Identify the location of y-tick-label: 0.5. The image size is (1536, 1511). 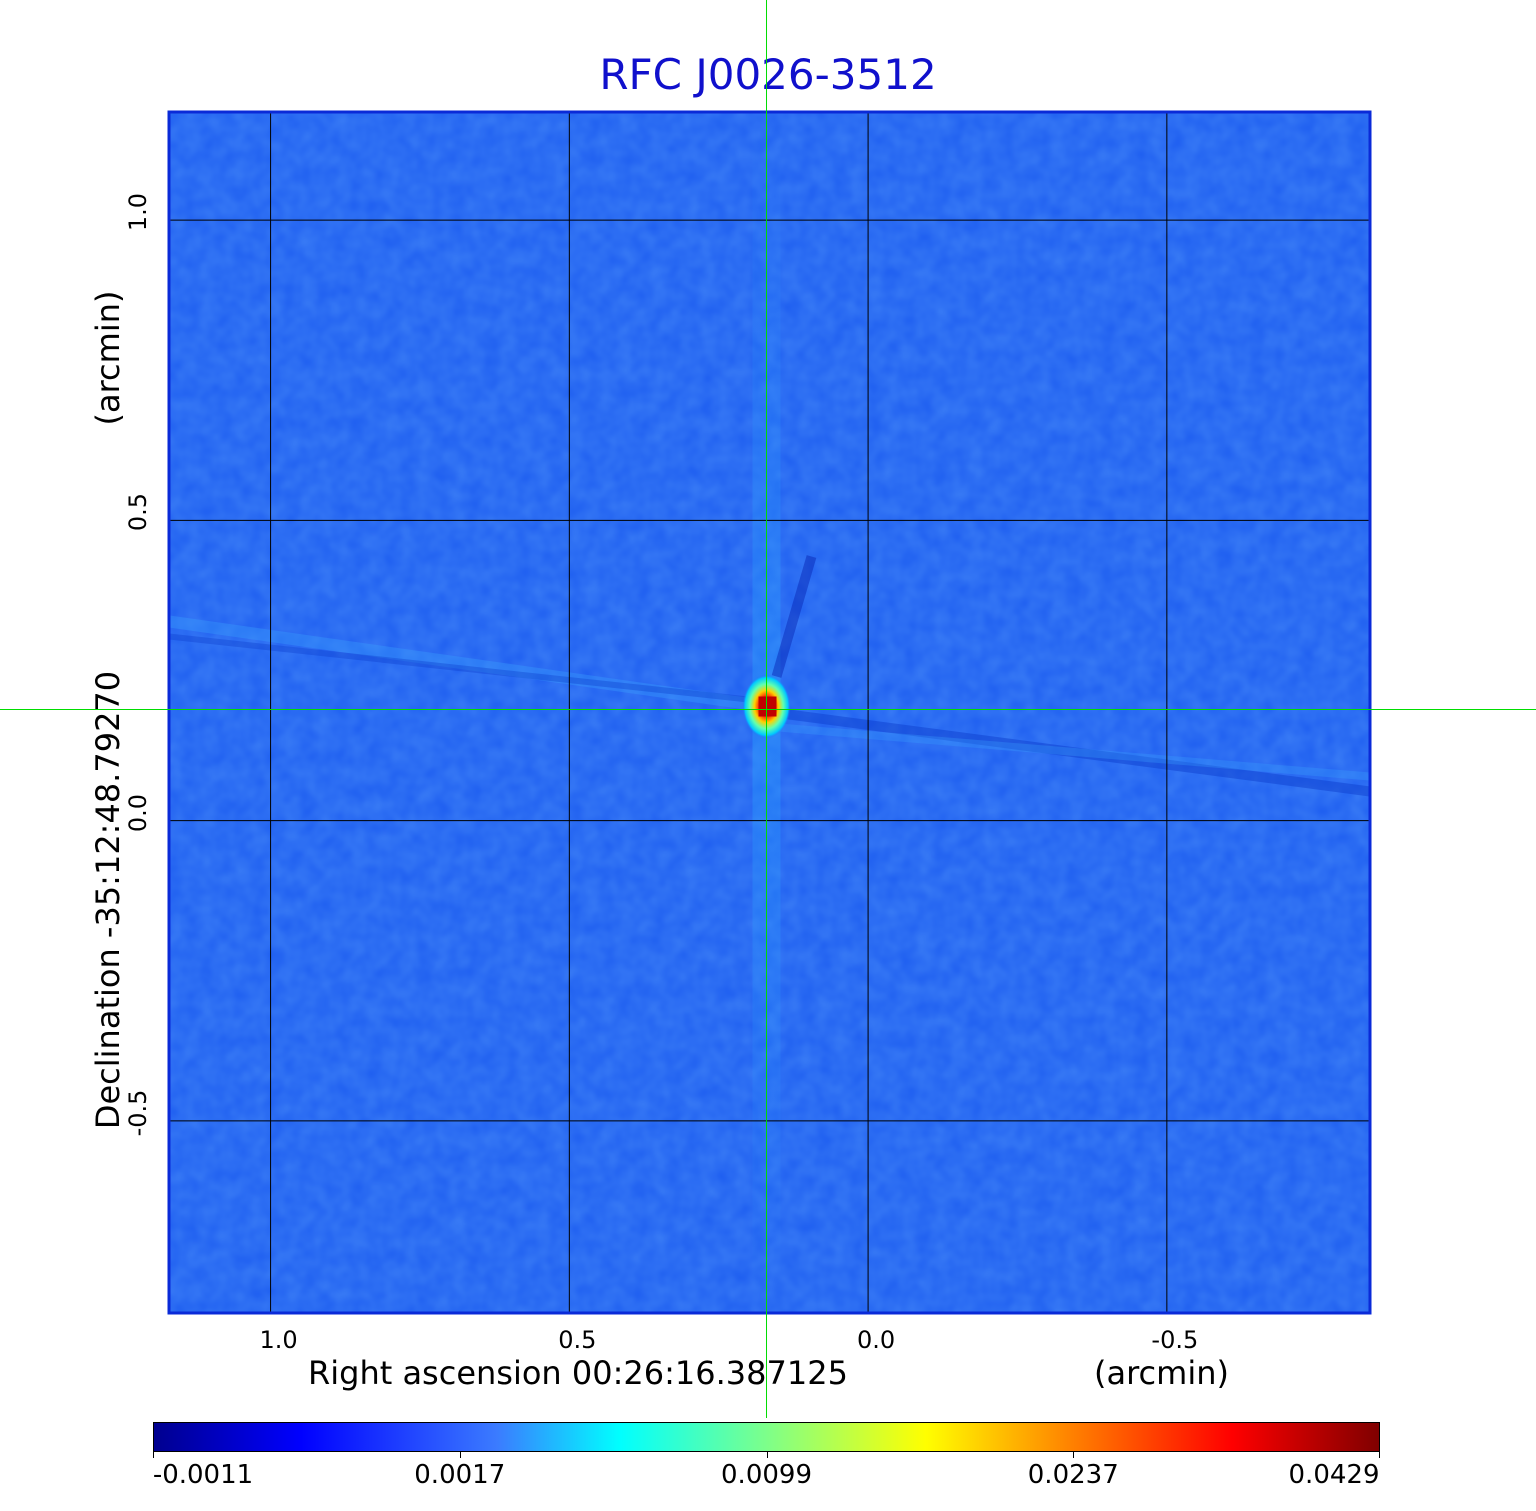
(138, 512).